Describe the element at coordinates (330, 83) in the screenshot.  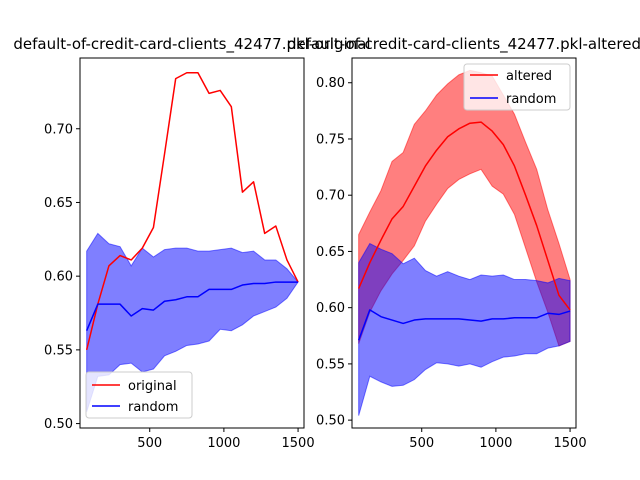
I see `y-tick-label: 0.80` at that location.